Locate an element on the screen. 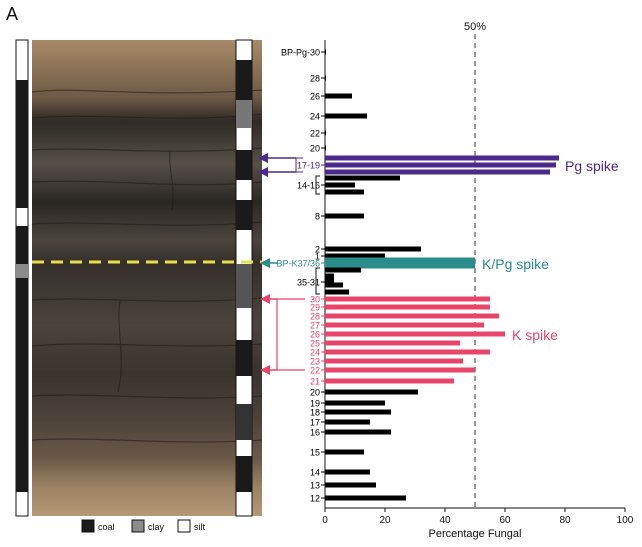 The height and width of the screenshot is (547, 642). annotation-pg-spike: Pg spike is located at coordinates (592, 166).